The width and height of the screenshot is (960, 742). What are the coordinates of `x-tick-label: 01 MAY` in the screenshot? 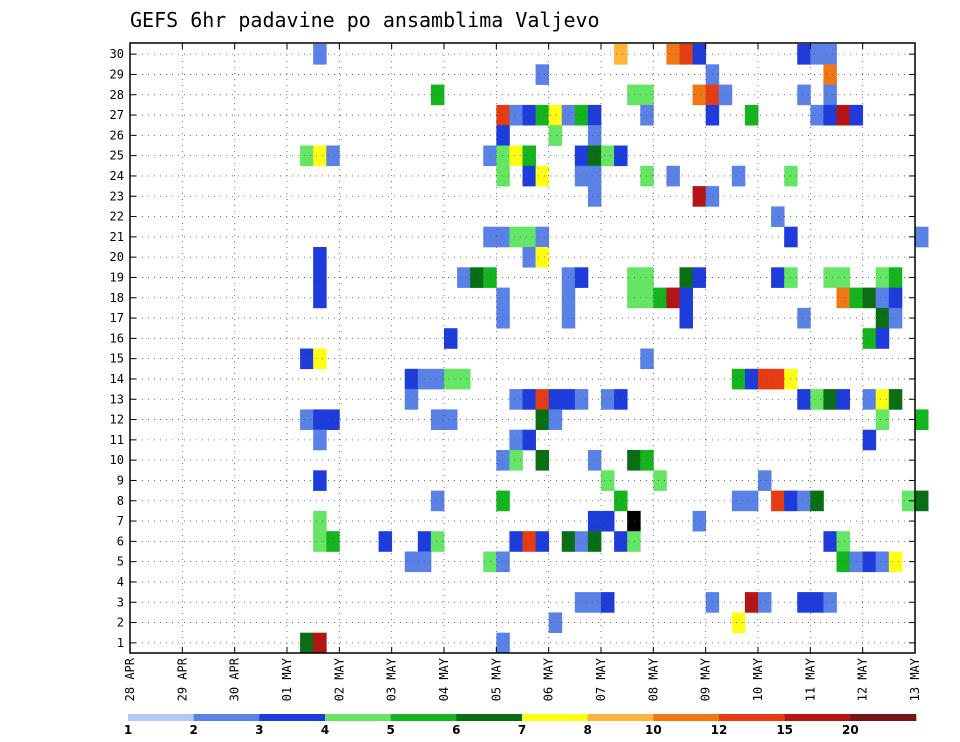 It's located at (287, 679).